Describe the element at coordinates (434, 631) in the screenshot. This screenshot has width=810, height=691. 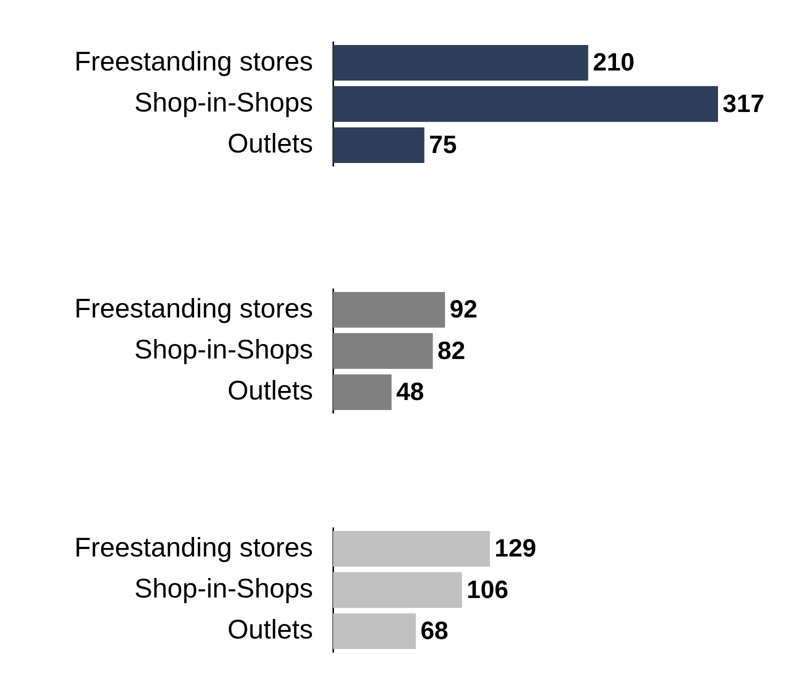
I see `data-label: 68` at that location.